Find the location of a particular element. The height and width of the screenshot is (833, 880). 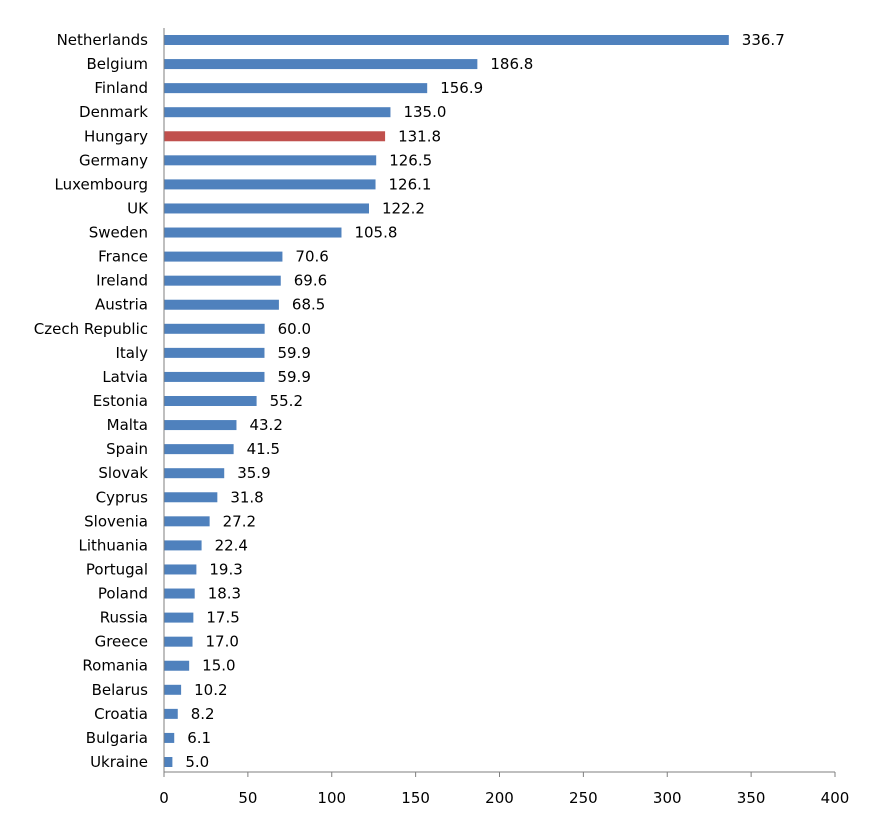

value-label-estonia: 55.2 is located at coordinates (286, 401).